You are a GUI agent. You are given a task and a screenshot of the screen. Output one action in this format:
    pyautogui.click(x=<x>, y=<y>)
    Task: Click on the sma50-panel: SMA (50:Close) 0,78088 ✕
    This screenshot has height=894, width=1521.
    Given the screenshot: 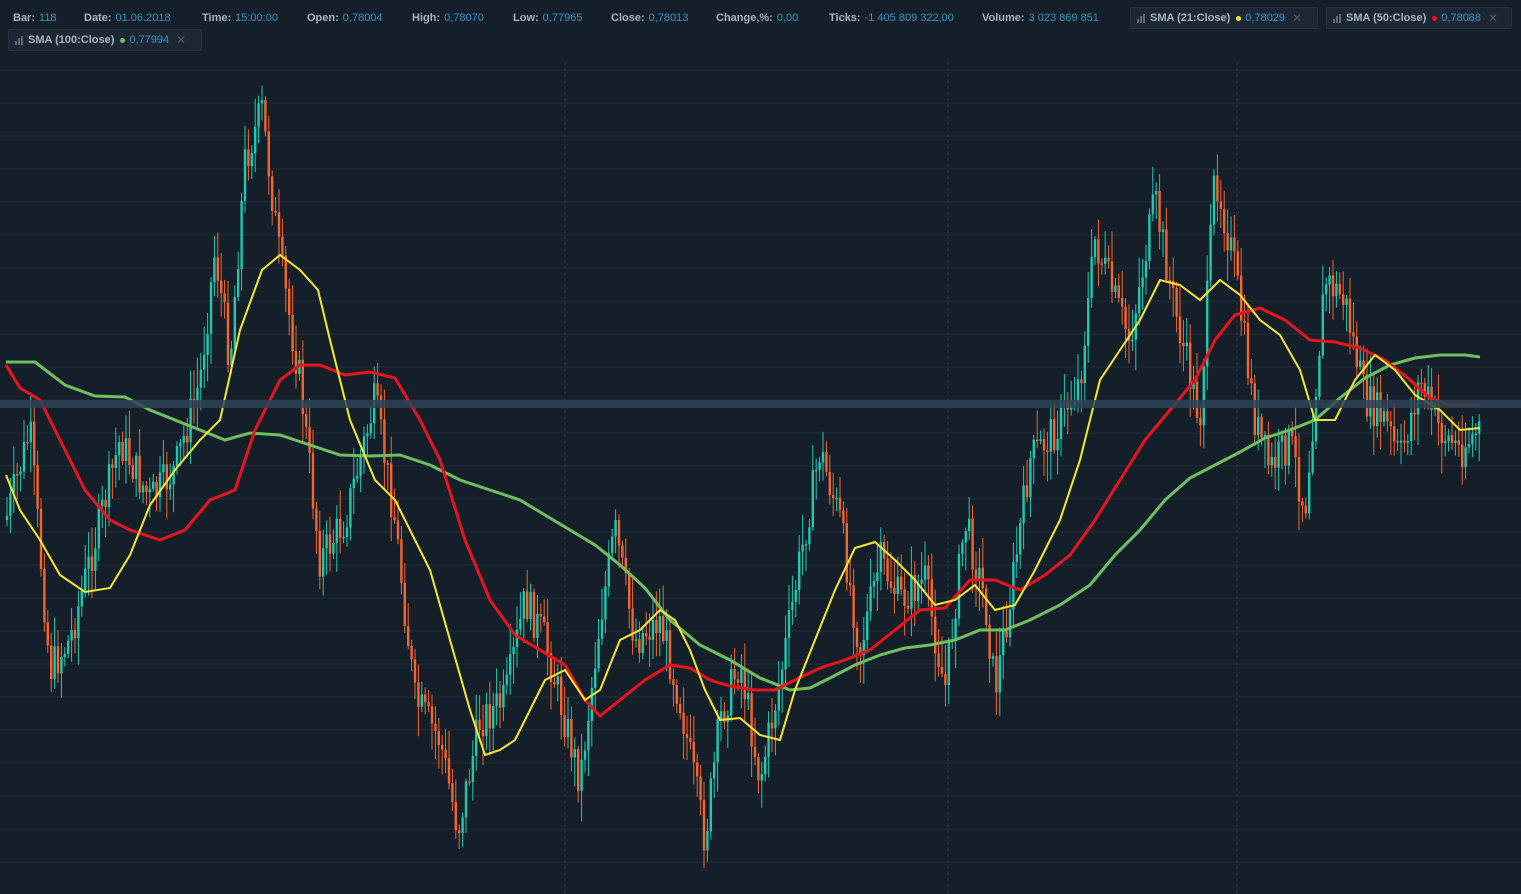 What is the action you would take?
    pyautogui.click(x=1419, y=18)
    